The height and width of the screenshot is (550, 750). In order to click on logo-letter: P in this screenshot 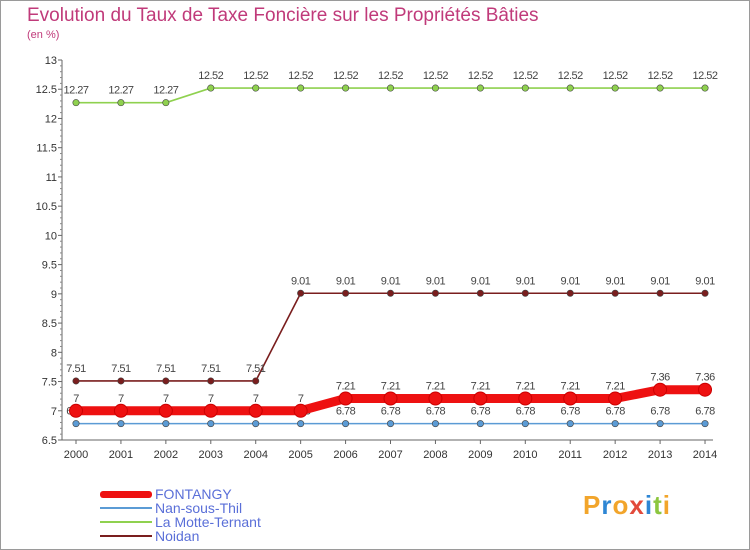, I will do `click(592, 505)`.